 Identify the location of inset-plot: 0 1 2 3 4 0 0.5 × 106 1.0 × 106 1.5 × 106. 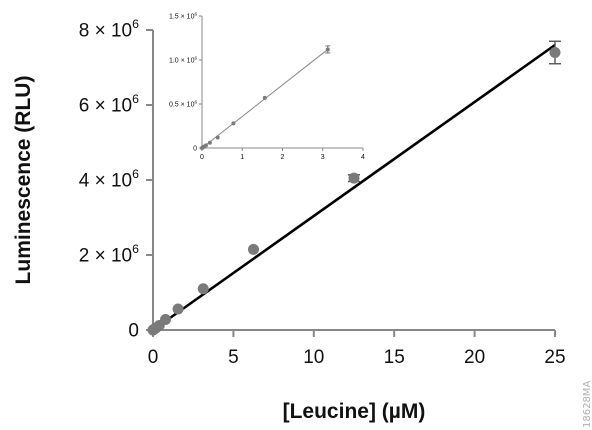
(267, 86).